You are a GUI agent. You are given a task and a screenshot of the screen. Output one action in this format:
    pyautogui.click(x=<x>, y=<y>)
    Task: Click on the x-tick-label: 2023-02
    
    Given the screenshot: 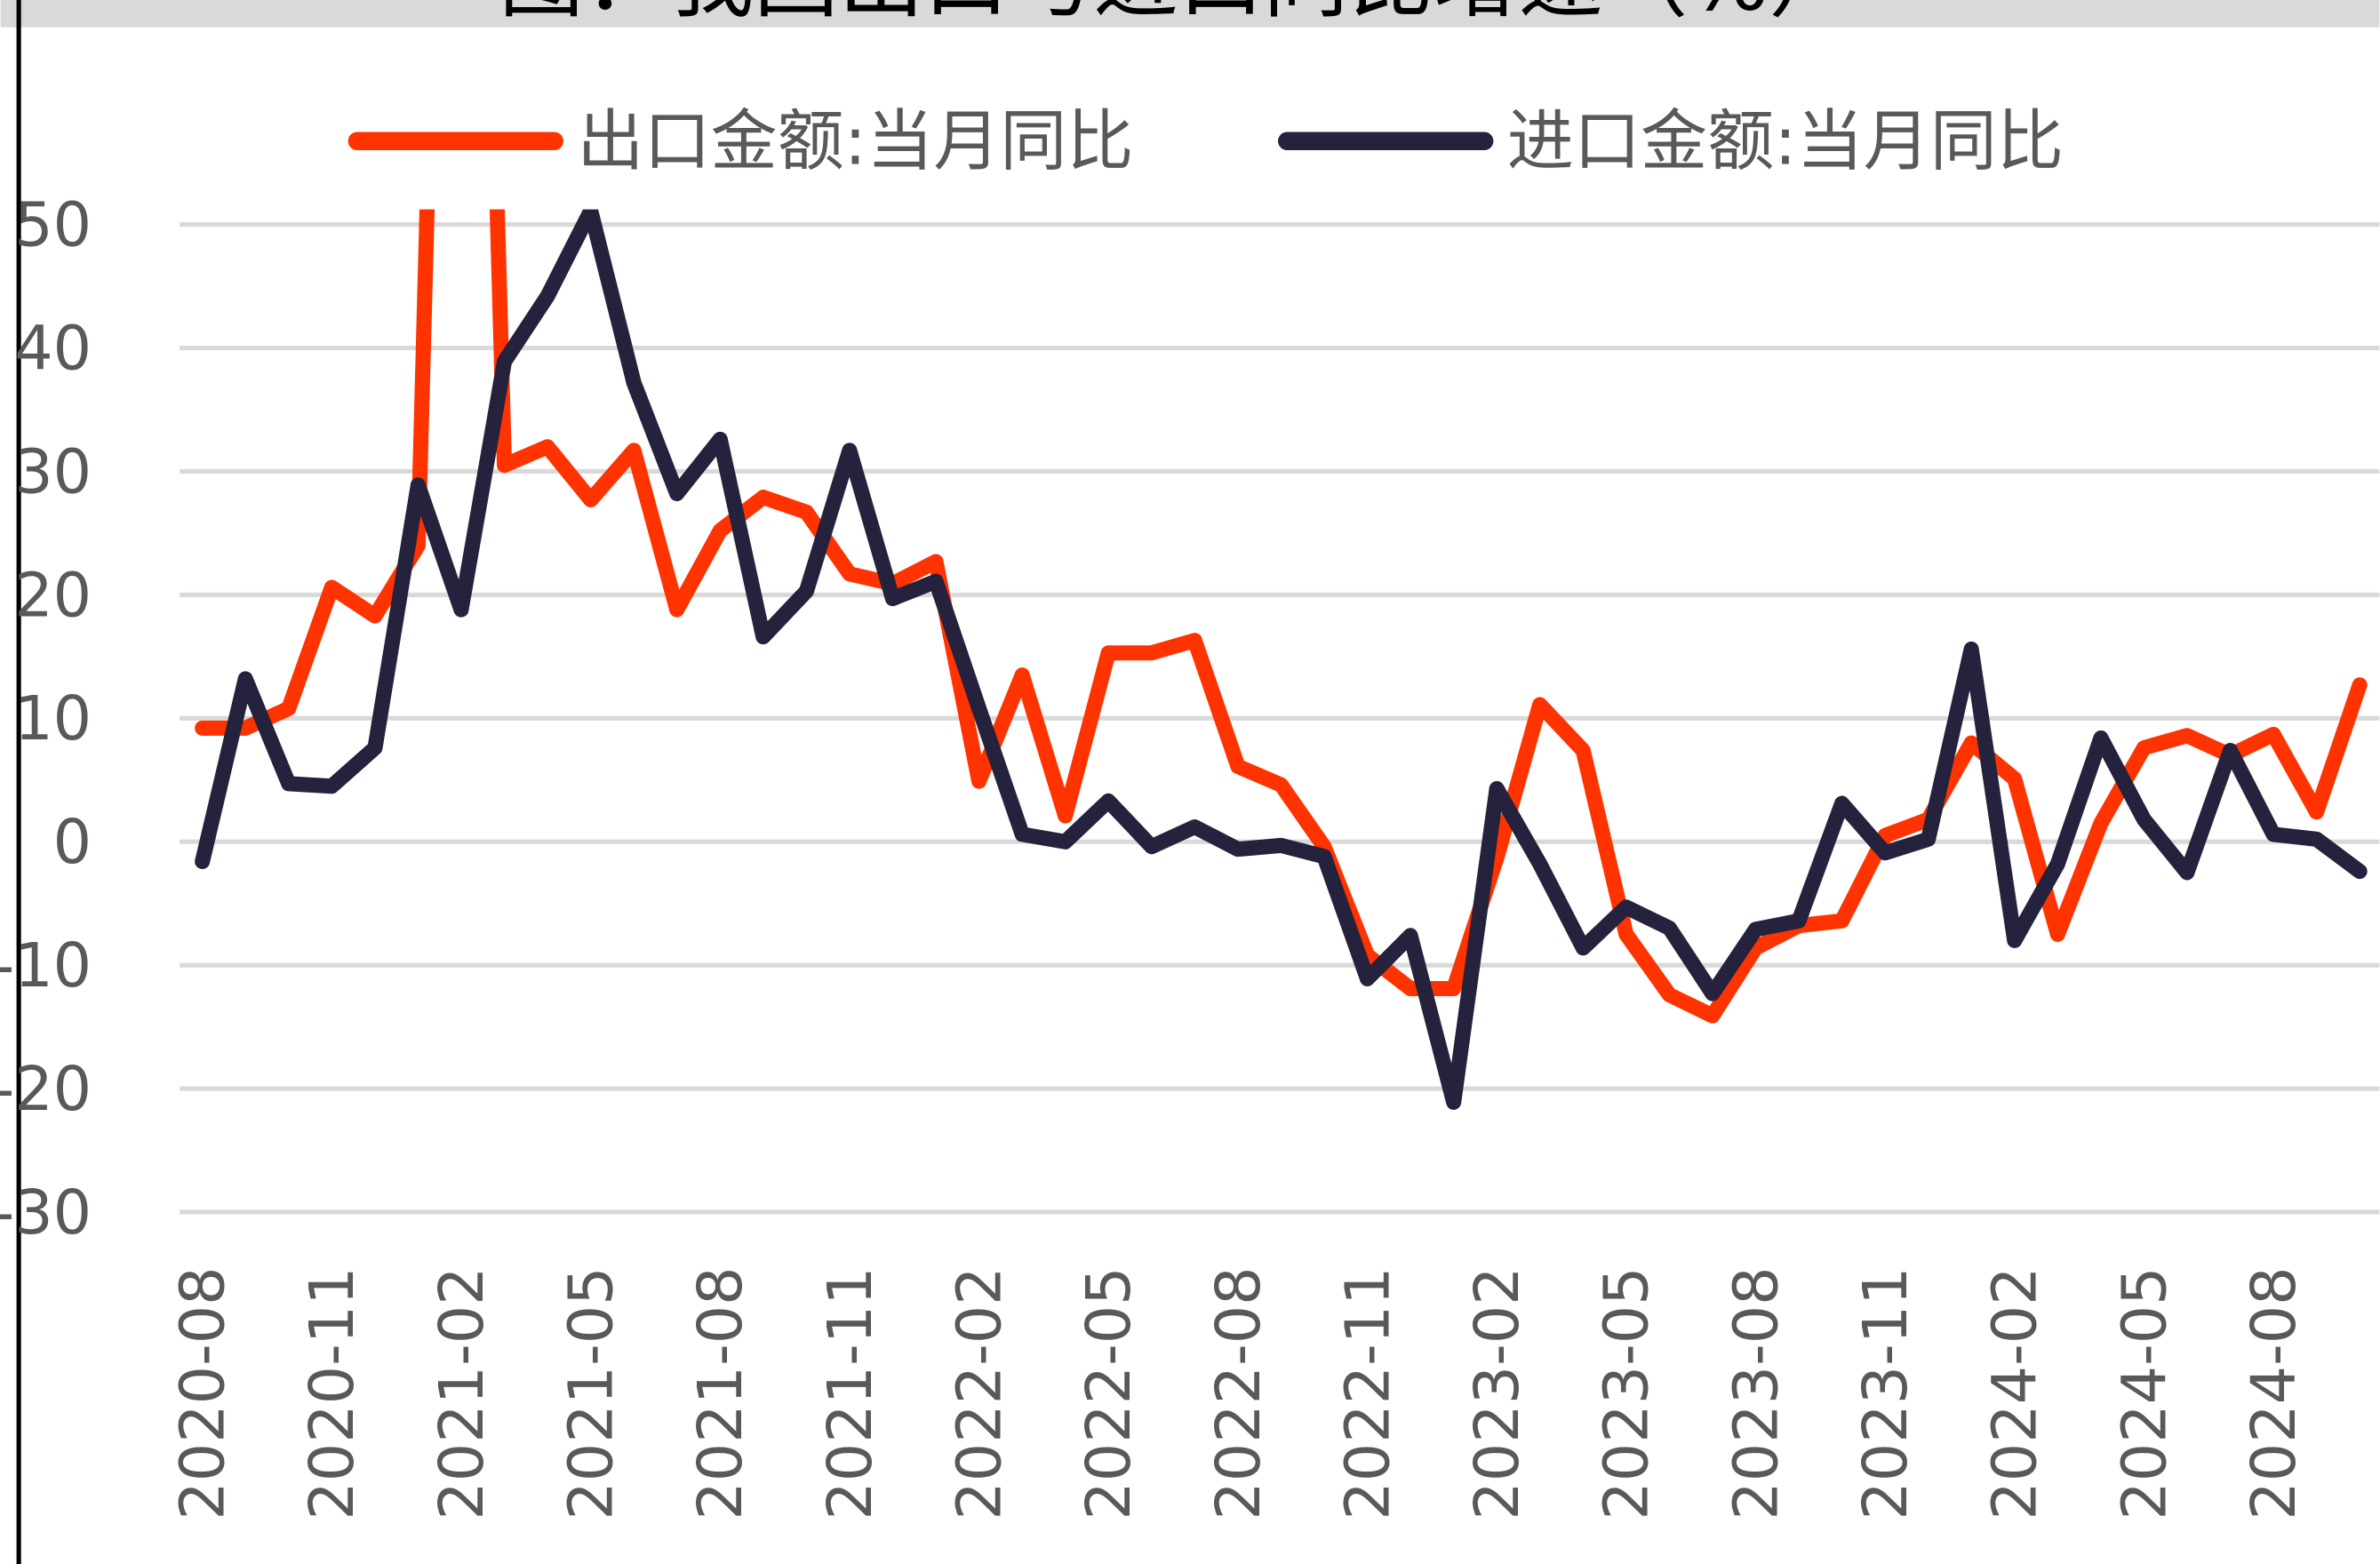 What is the action you would take?
    pyautogui.click(x=1498, y=1393)
    